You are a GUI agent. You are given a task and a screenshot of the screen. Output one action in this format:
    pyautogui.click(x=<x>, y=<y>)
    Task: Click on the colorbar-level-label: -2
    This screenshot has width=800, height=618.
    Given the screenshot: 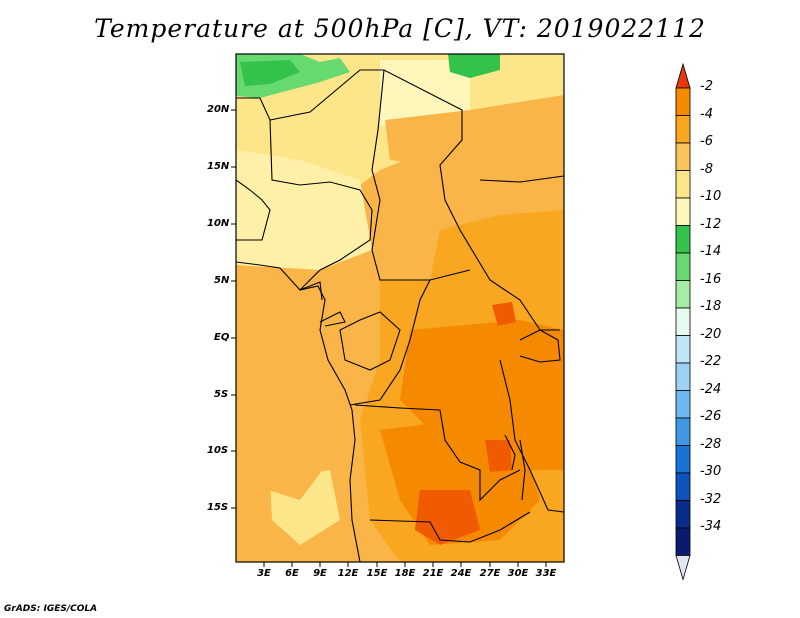 What is the action you would take?
    pyautogui.click(x=706, y=86)
    